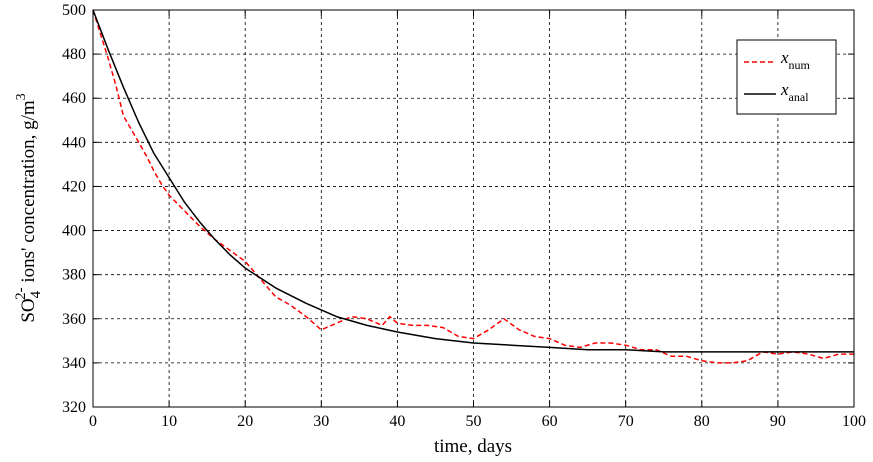 This screenshot has width=873, height=462. Describe the element at coordinates (74, 275) in the screenshot. I see `y-tick-label: 380` at that location.